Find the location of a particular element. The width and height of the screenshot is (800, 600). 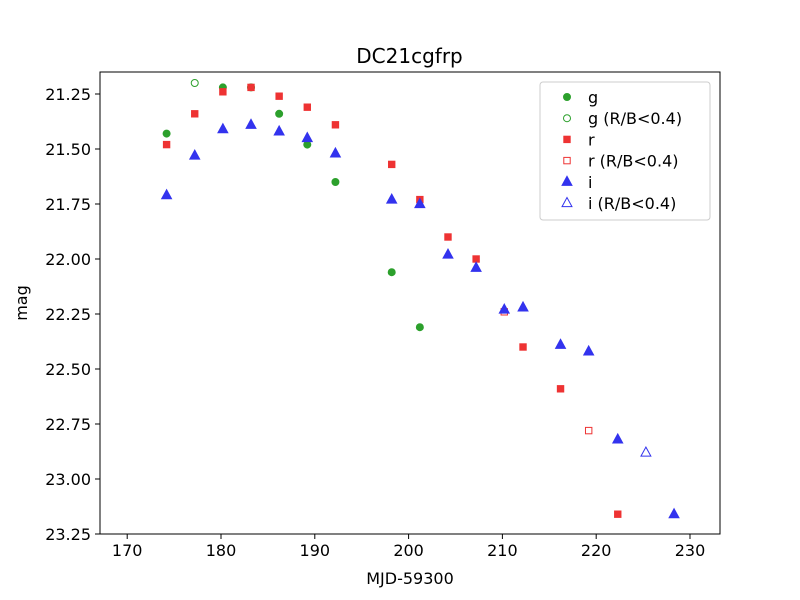

legend-label: g (R/B<0.4) is located at coordinates (635, 118).